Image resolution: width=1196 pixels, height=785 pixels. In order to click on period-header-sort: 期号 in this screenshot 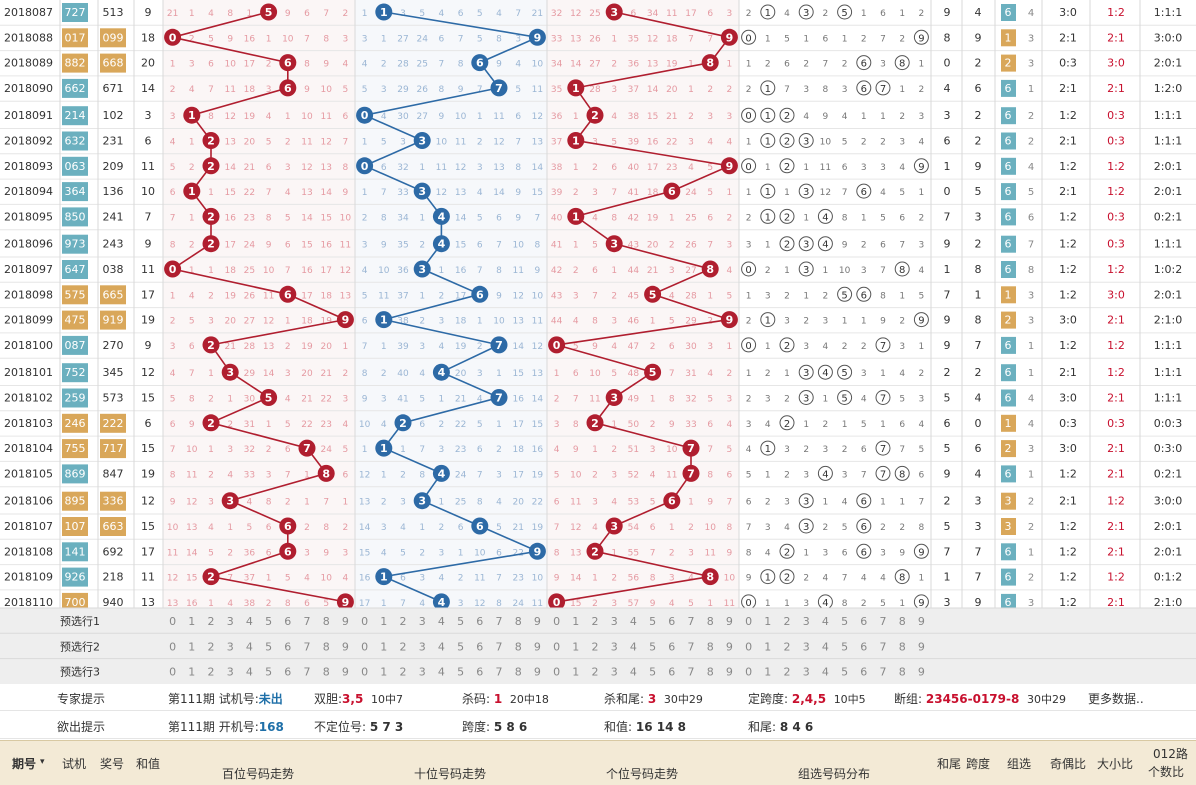, I will do `click(24, 764)`.